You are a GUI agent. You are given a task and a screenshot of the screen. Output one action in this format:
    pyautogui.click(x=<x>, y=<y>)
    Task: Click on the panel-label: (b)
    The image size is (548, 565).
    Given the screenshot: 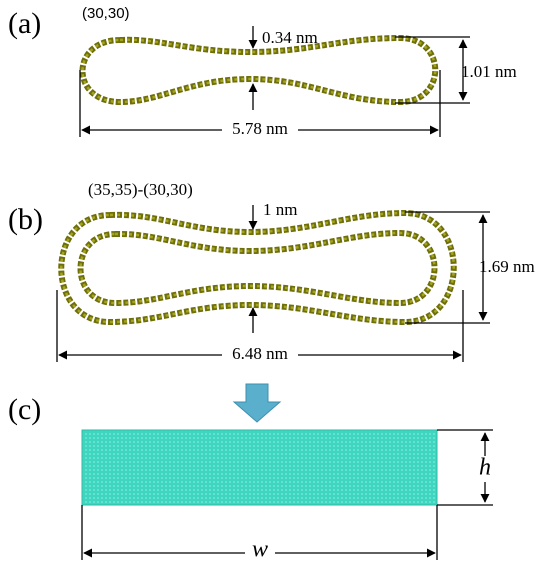 What is the action you would take?
    pyautogui.click(x=25, y=219)
    